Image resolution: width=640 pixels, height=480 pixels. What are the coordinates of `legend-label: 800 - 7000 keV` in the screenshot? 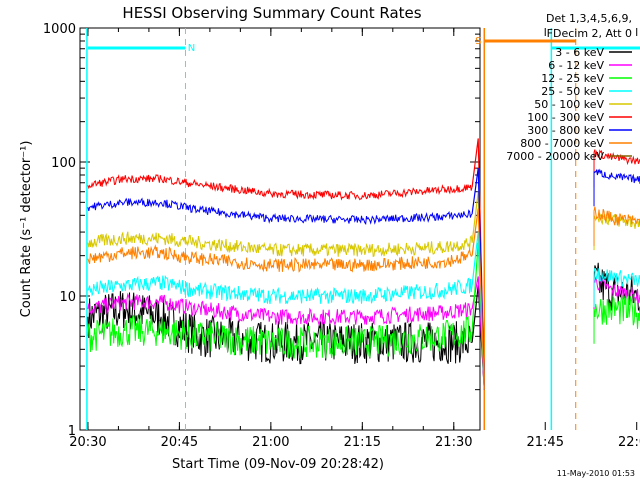 It's located at (562, 143).